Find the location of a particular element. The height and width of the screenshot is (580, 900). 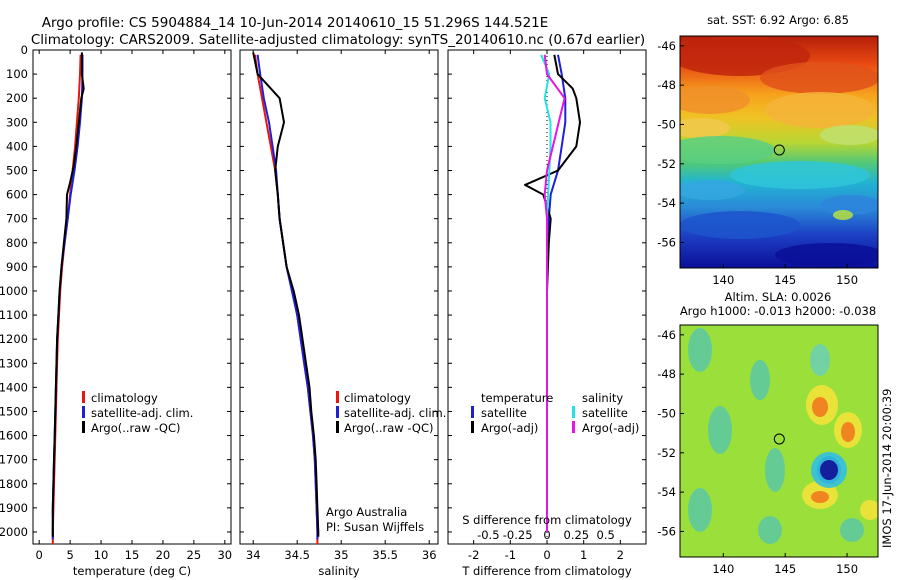

legend-salinity-title: salinity is located at coordinates (602, 398).